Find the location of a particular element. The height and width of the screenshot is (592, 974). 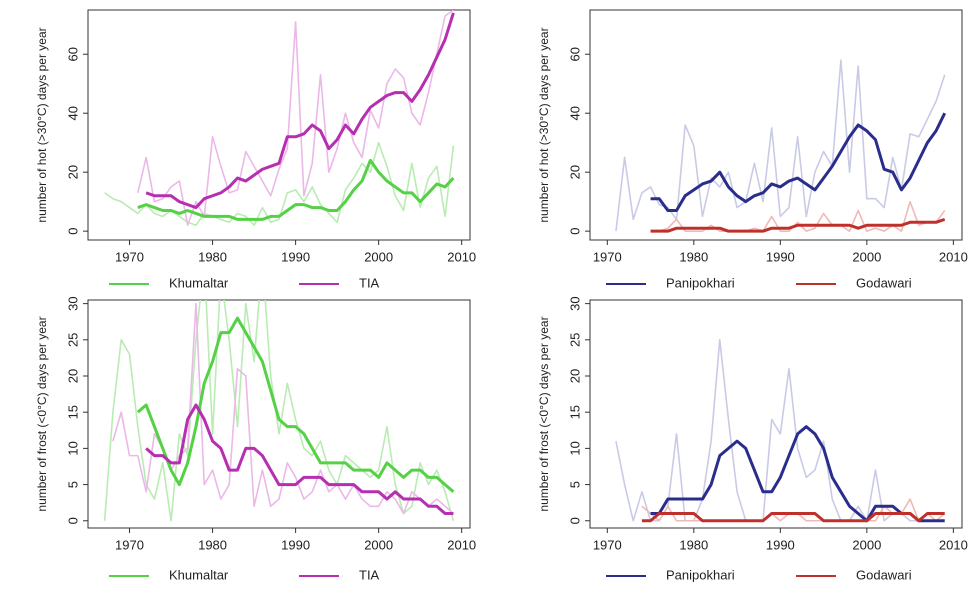

plot-frame is located at coordinates (776, 414).